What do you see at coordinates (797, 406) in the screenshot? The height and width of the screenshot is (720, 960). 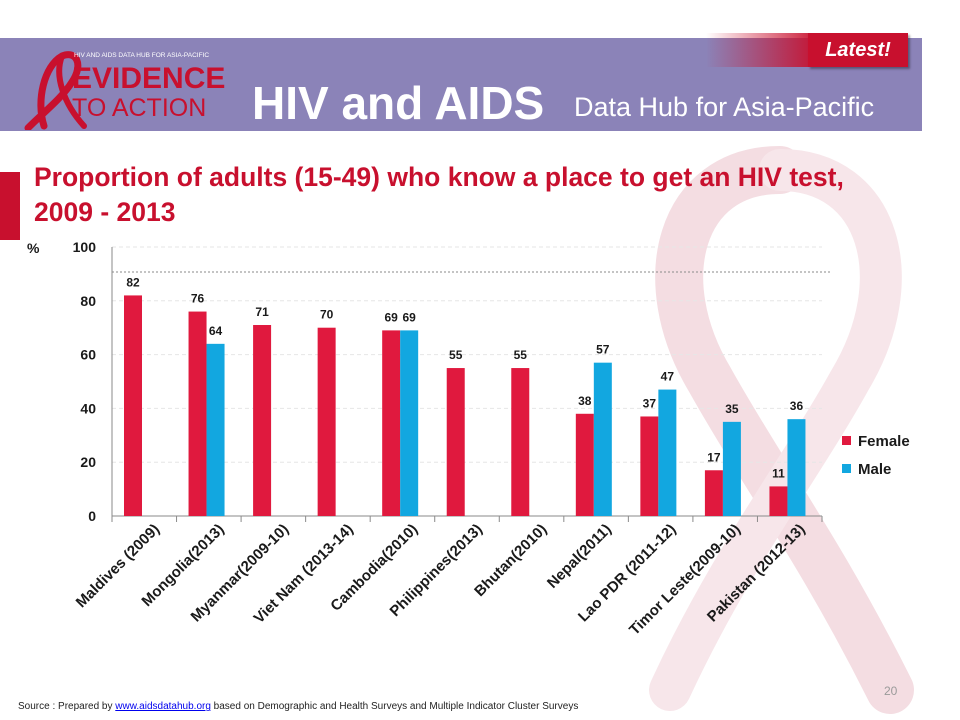 I see `male-data-label: 36` at bounding box center [797, 406].